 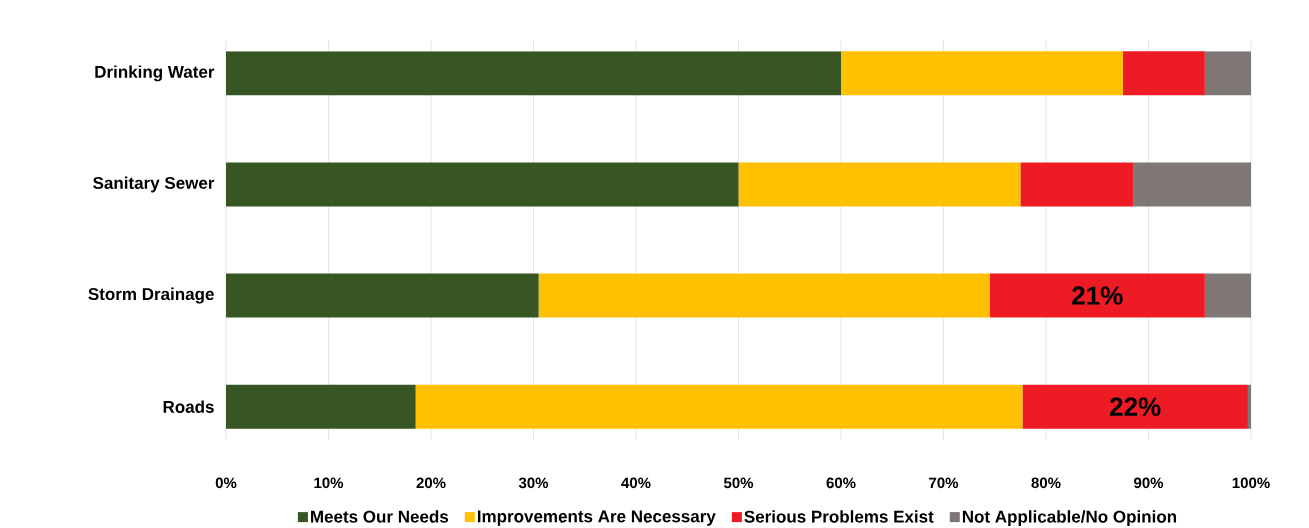 What do you see at coordinates (596, 518) in the screenshot?
I see `legend-label: Improvements Are Necessary` at bounding box center [596, 518].